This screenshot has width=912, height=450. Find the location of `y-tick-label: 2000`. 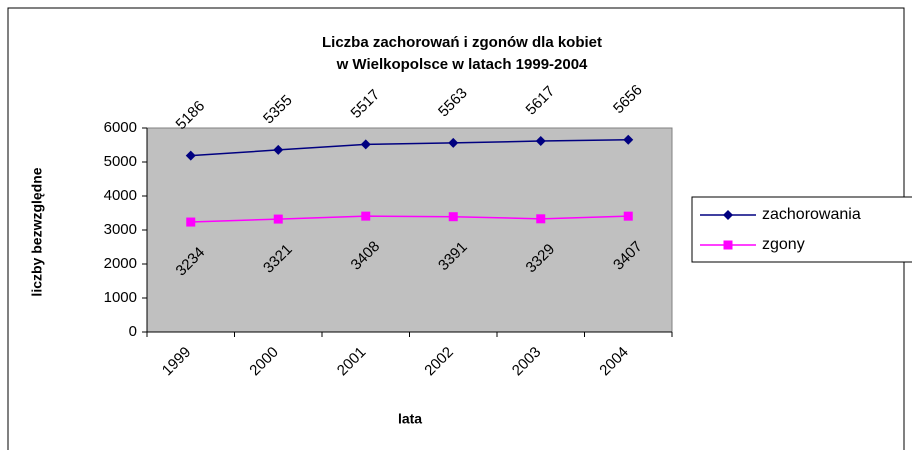

y-tick-label: 2000 is located at coordinates (120, 263).